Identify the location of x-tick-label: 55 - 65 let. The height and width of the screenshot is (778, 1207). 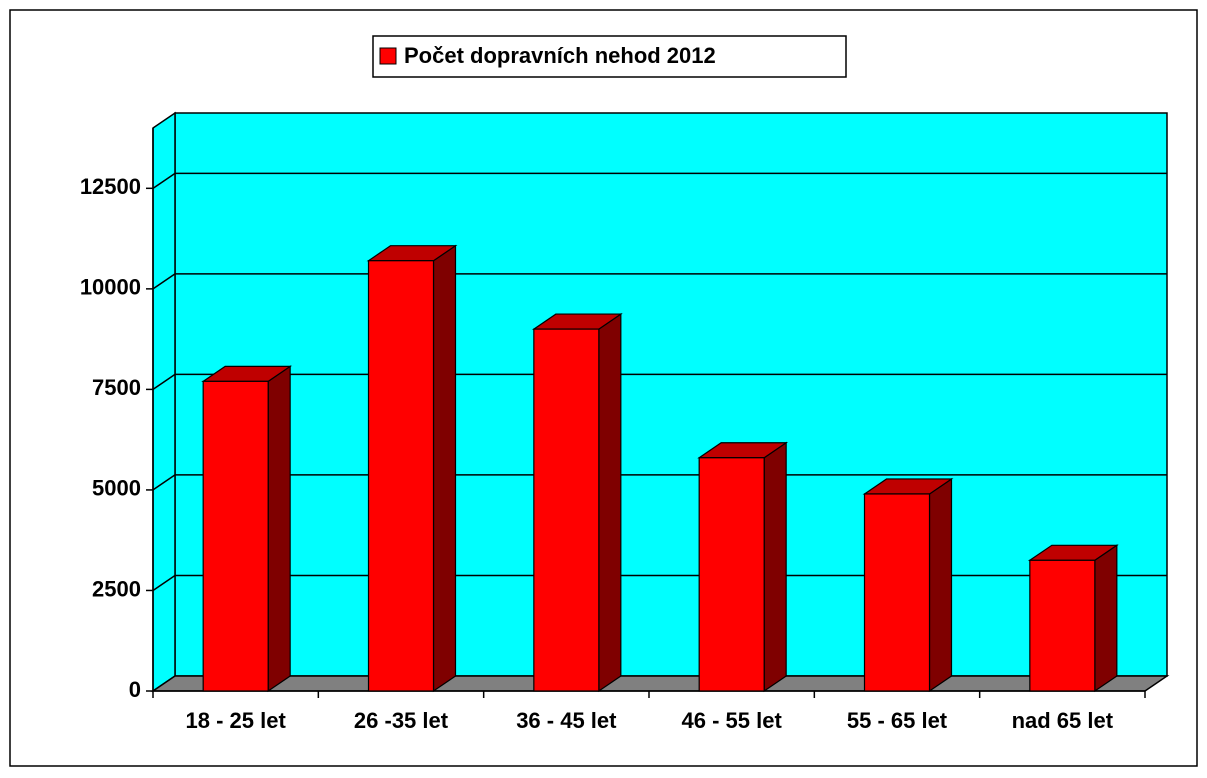
(897, 720).